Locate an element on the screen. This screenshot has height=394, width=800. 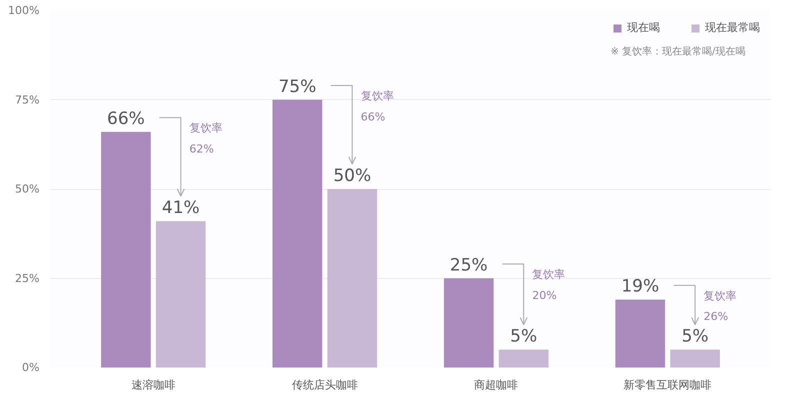
x-tick-label: 传统店头咖啡 is located at coordinates (325, 385).